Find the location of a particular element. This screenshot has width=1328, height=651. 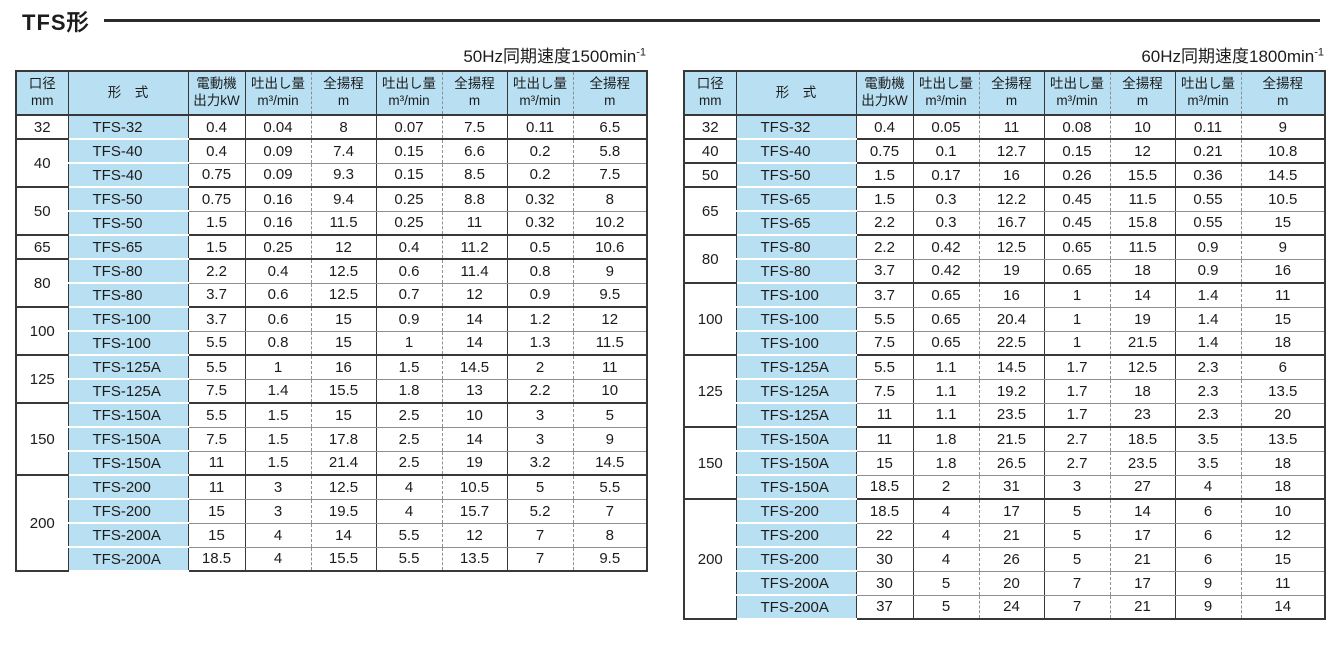

value-cell: 1.4 is located at coordinates (1208, 343).